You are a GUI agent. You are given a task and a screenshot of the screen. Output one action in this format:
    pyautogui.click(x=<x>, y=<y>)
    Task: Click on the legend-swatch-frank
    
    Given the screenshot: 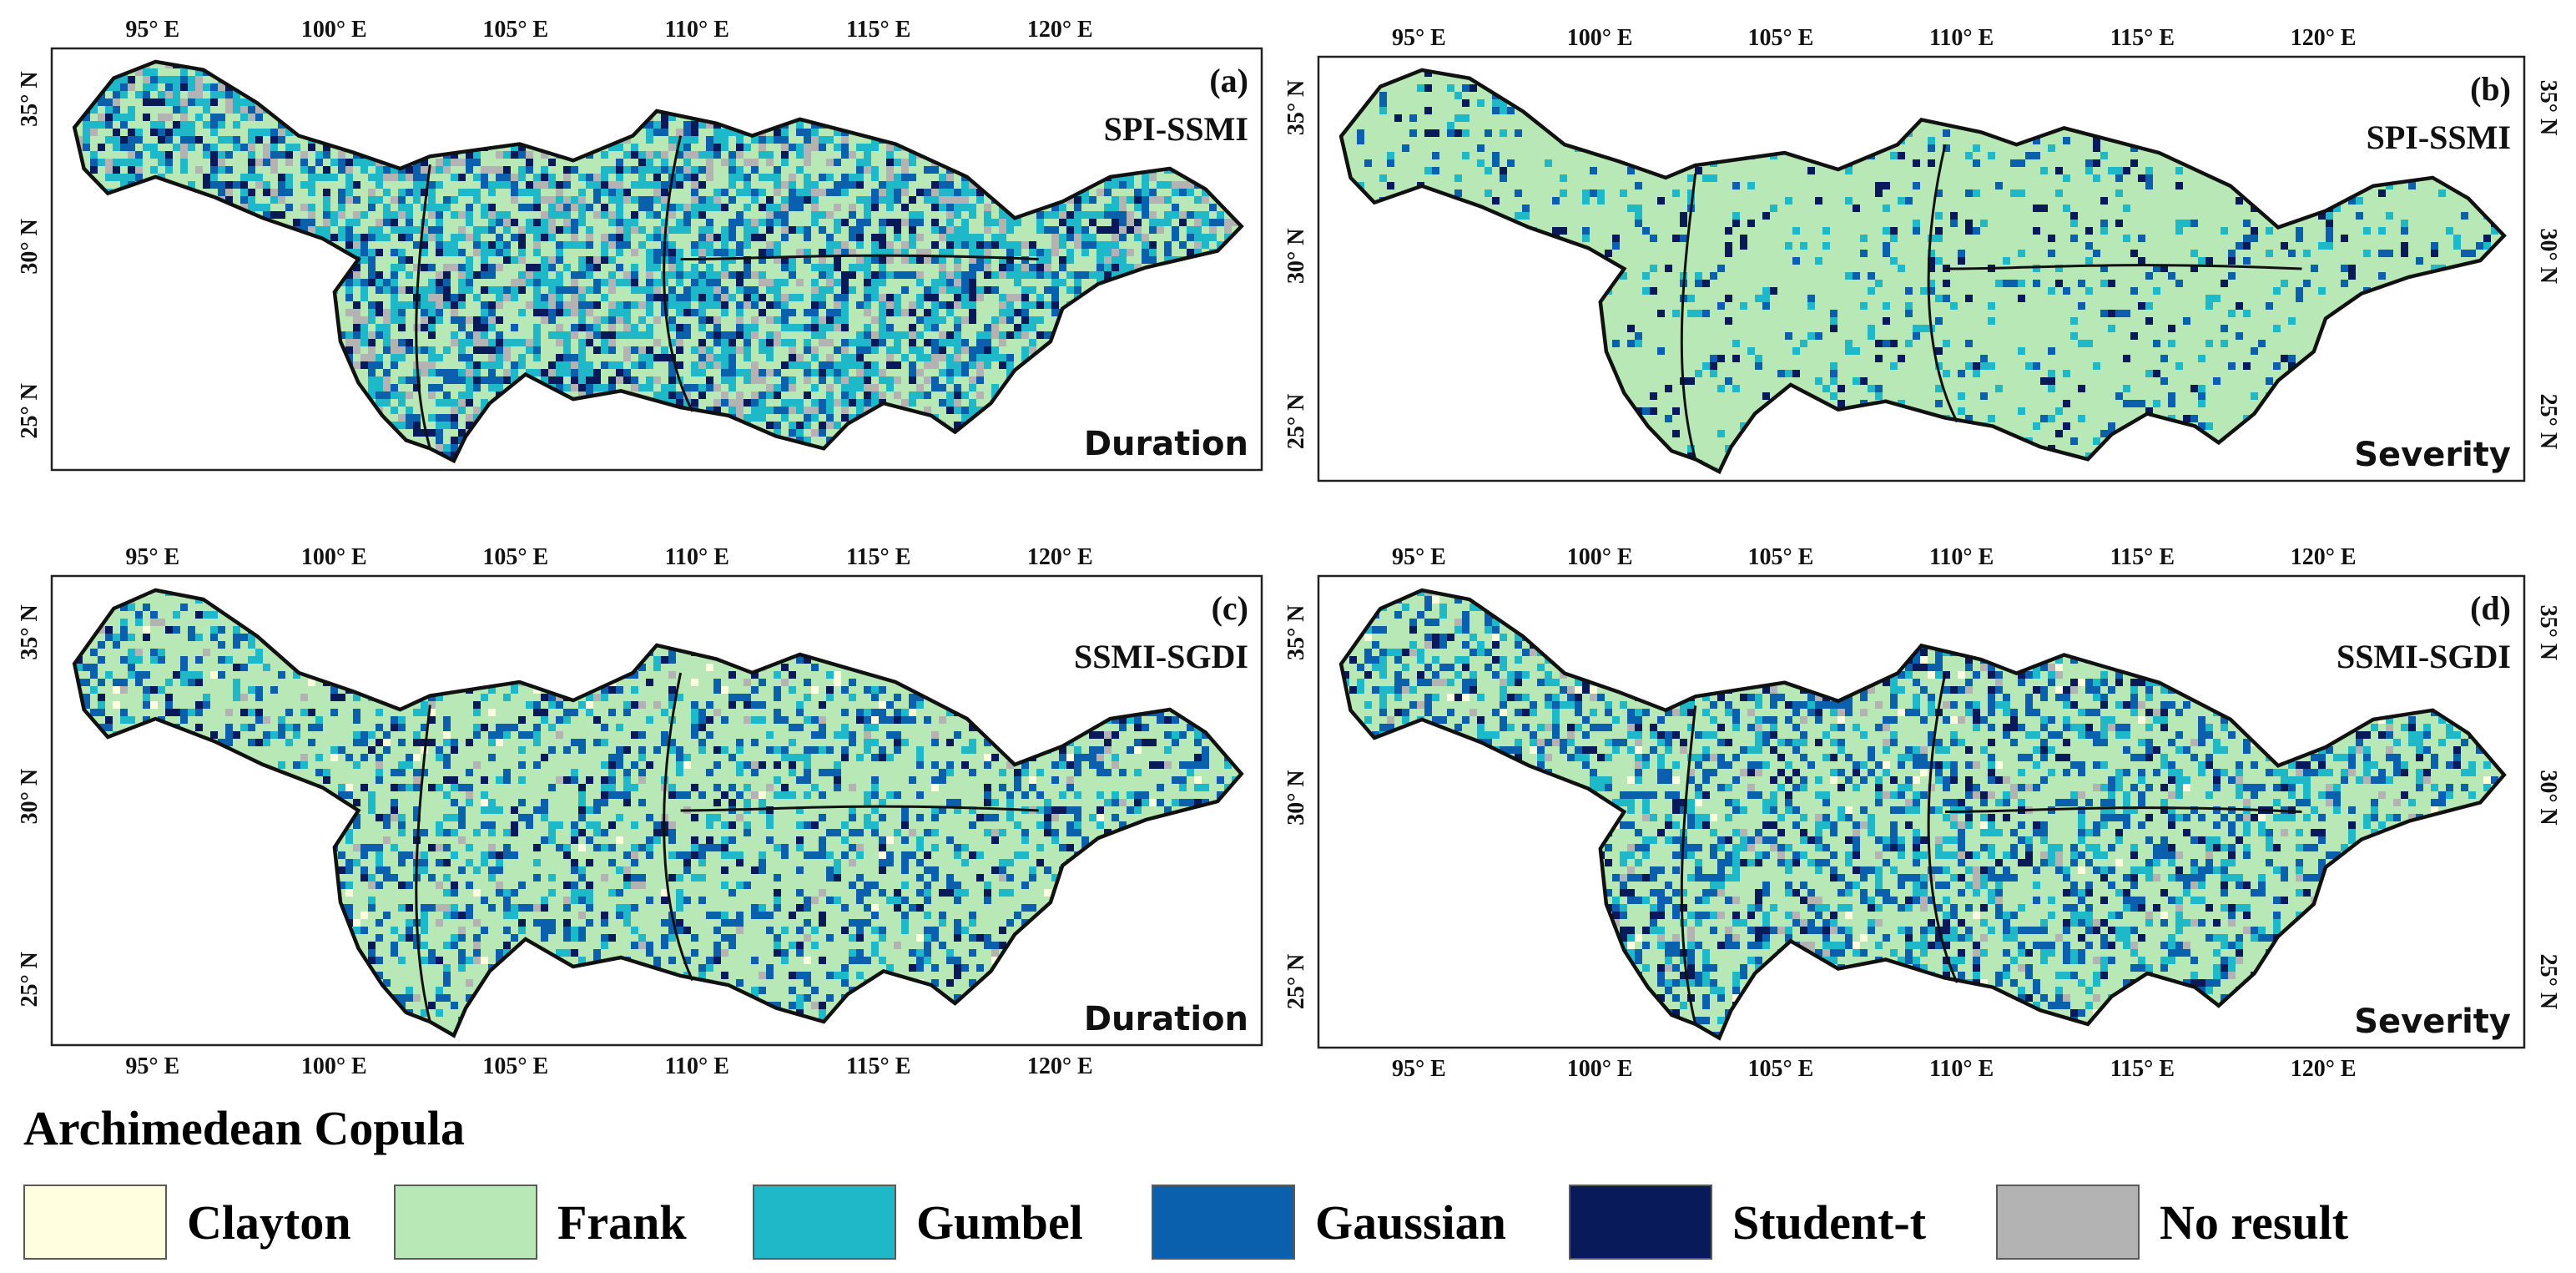 What is the action you would take?
    pyautogui.click(x=465, y=1222)
    